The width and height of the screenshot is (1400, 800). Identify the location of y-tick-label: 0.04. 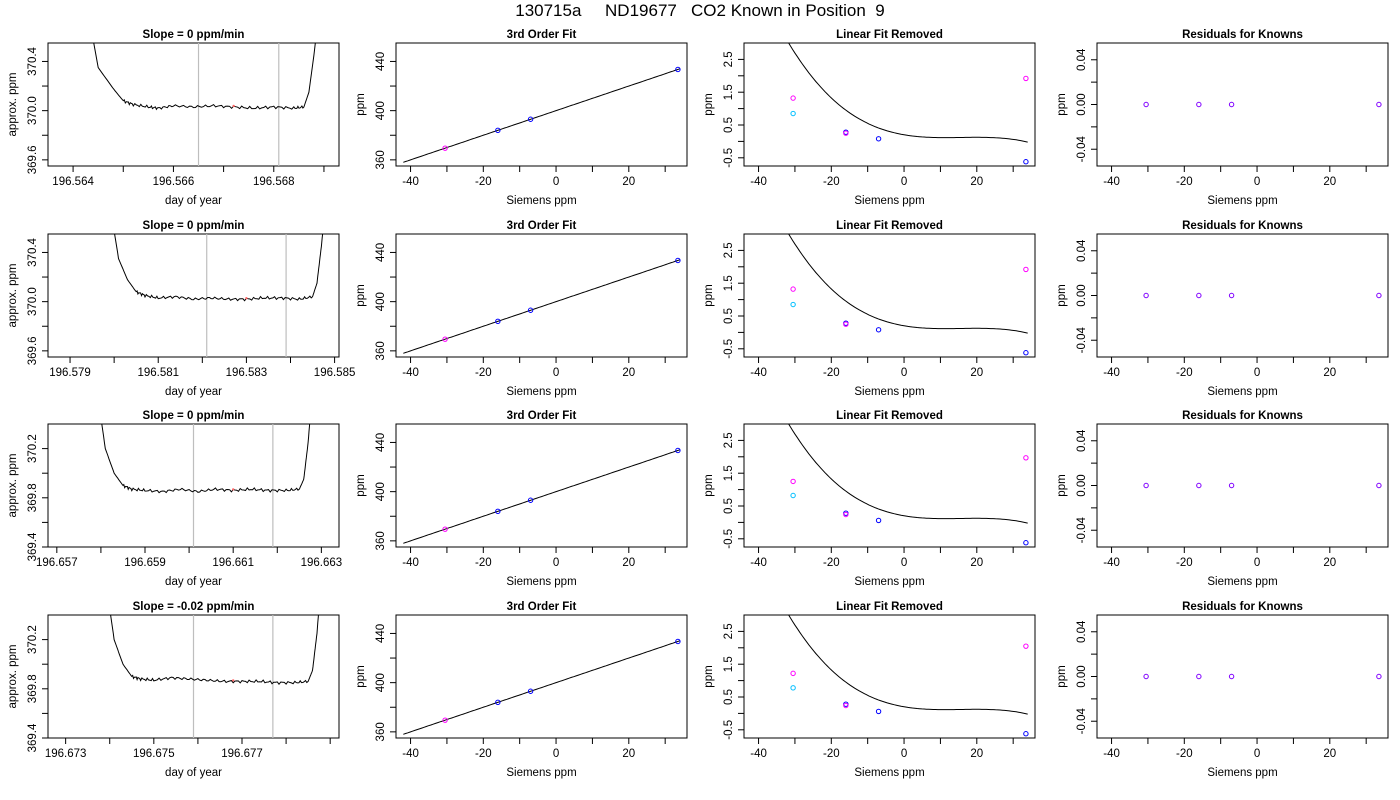
(1082, 631).